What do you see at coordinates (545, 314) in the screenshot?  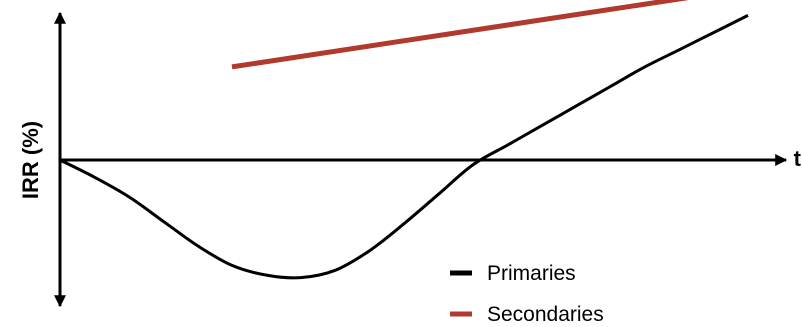 I see `legend-label-secondaries: Secondaries` at bounding box center [545, 314].